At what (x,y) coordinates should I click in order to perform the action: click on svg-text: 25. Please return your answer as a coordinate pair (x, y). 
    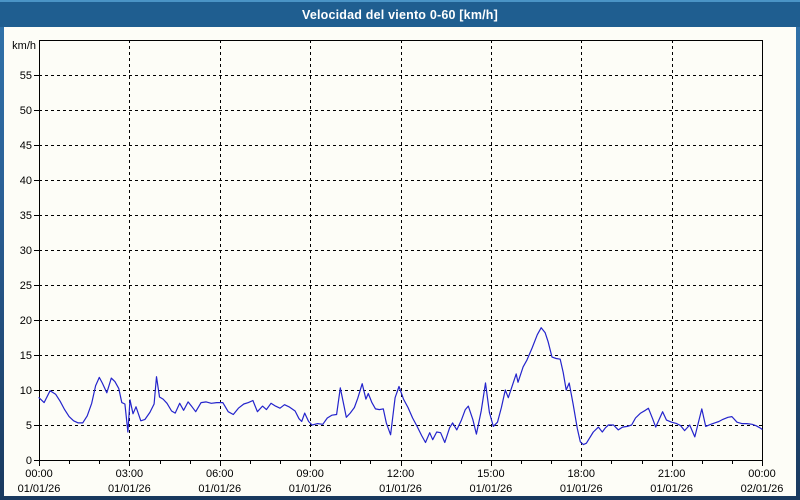
    Looking at the image, I should click on (26, 286).